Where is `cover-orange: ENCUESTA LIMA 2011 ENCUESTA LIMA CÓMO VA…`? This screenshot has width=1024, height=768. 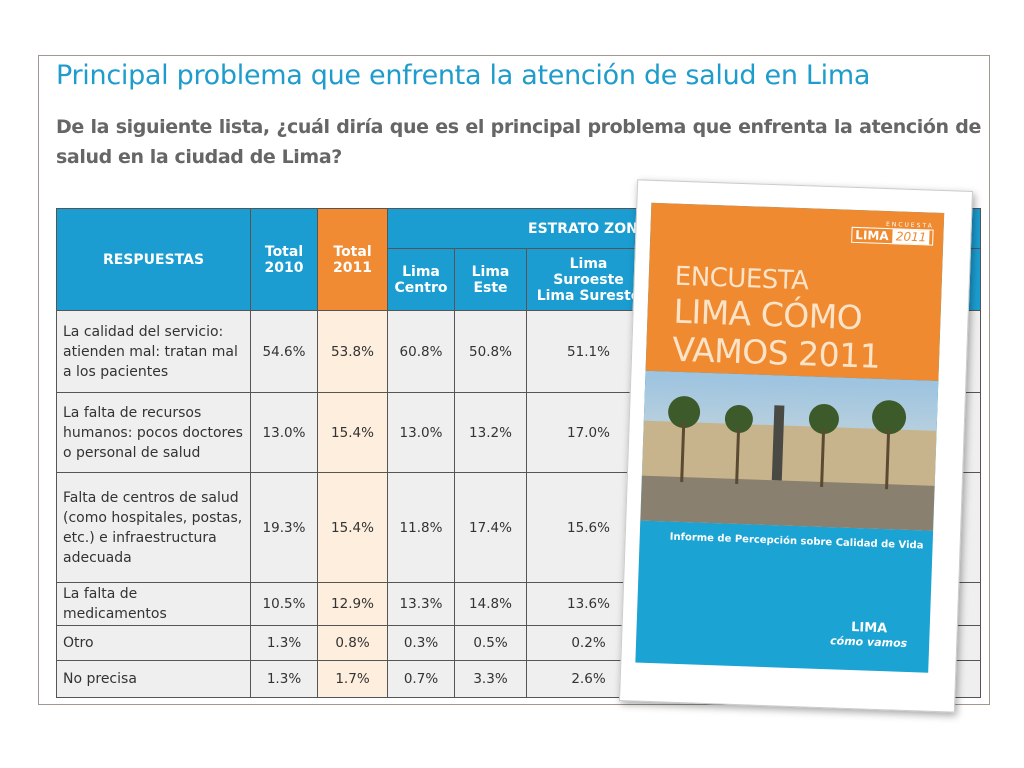
cover-orange: ENCUESTA LIMA 2011 ENCUESTA LIMA CÓMO VA… is located at coordinates (795, 291).